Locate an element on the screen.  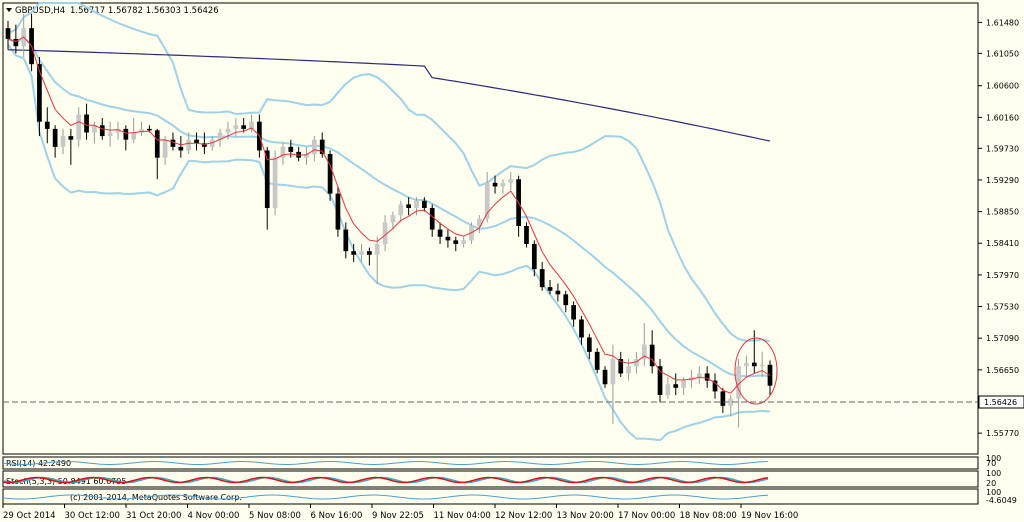
time-tick-label: 5 Nov 08:00 is located at coordinates (275, 516).